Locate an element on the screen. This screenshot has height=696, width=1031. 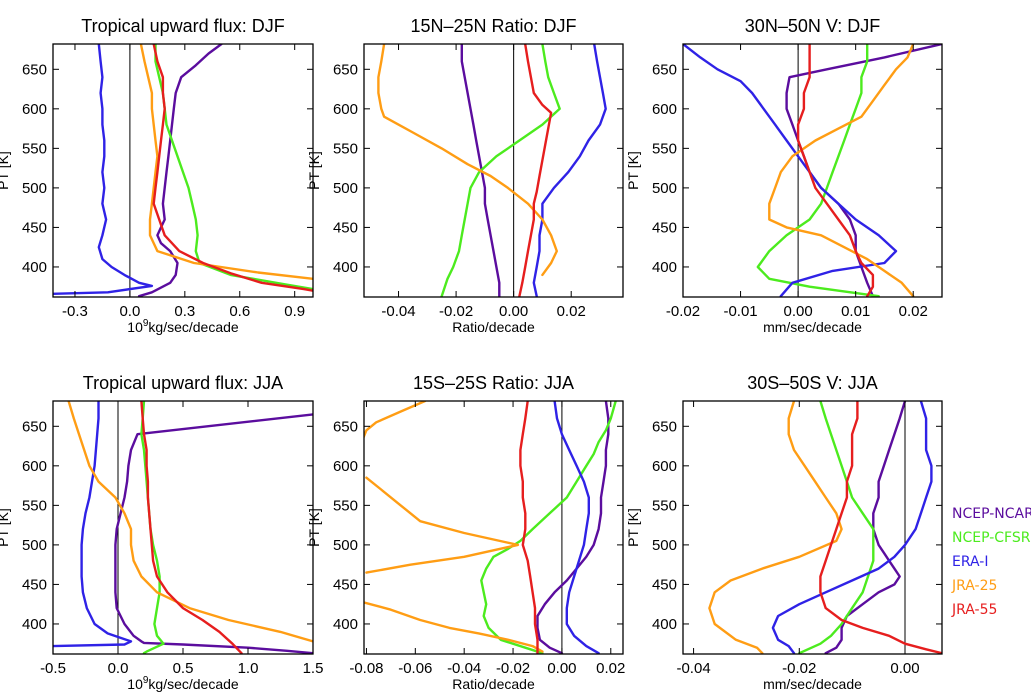
legend-item: ERA-I is located at coordinates (970, 562).